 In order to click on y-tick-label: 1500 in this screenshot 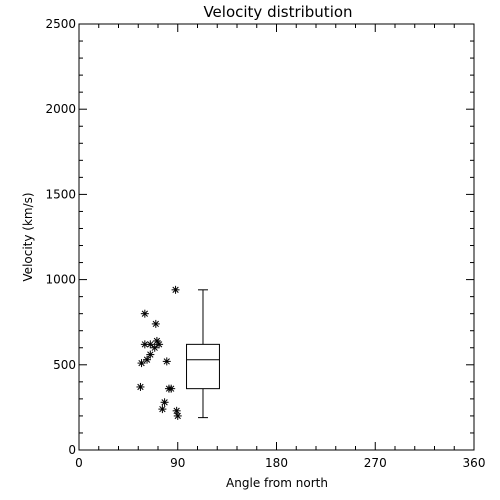, I will do `click(60, 194)`.